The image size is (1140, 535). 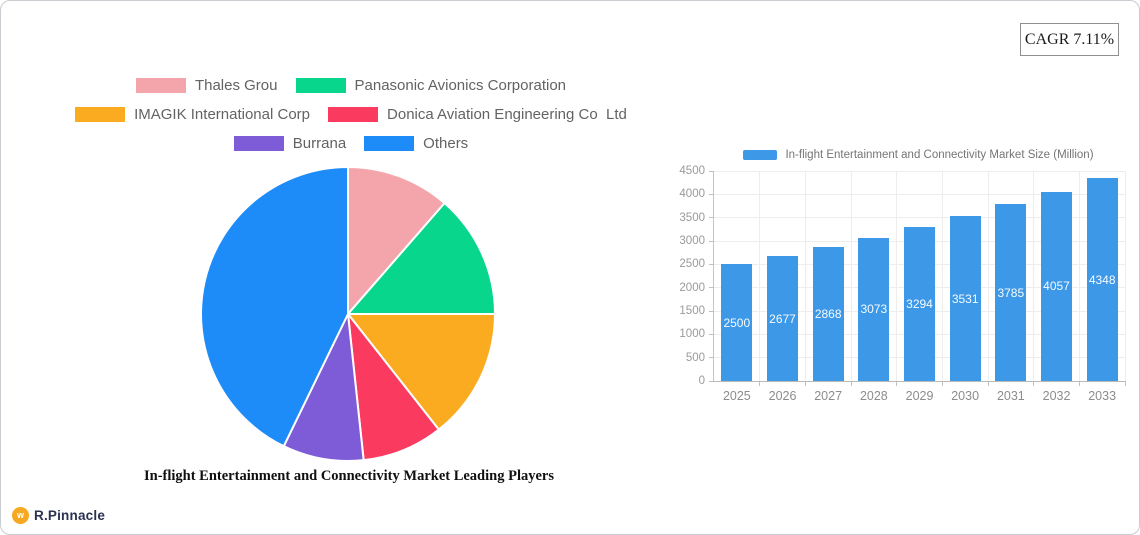 What do you see at coordinates (290, 143) in the screenshot?
I see `legend-item-burrana: Burrana` at bounding box center [290, 143].